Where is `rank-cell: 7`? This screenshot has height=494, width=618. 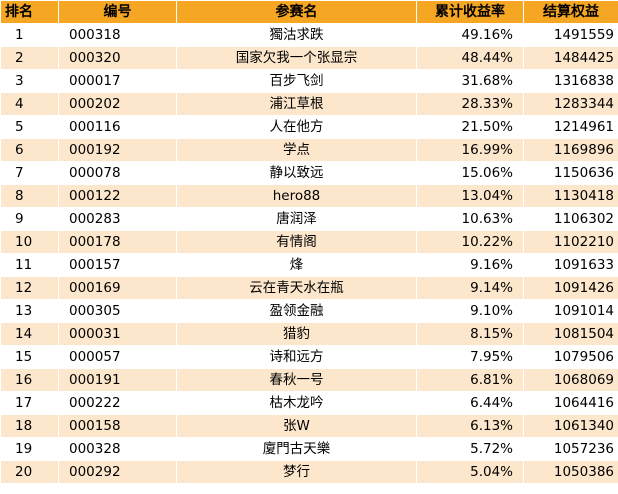
rank-cell: 7 is located at coordinates (29, 173).